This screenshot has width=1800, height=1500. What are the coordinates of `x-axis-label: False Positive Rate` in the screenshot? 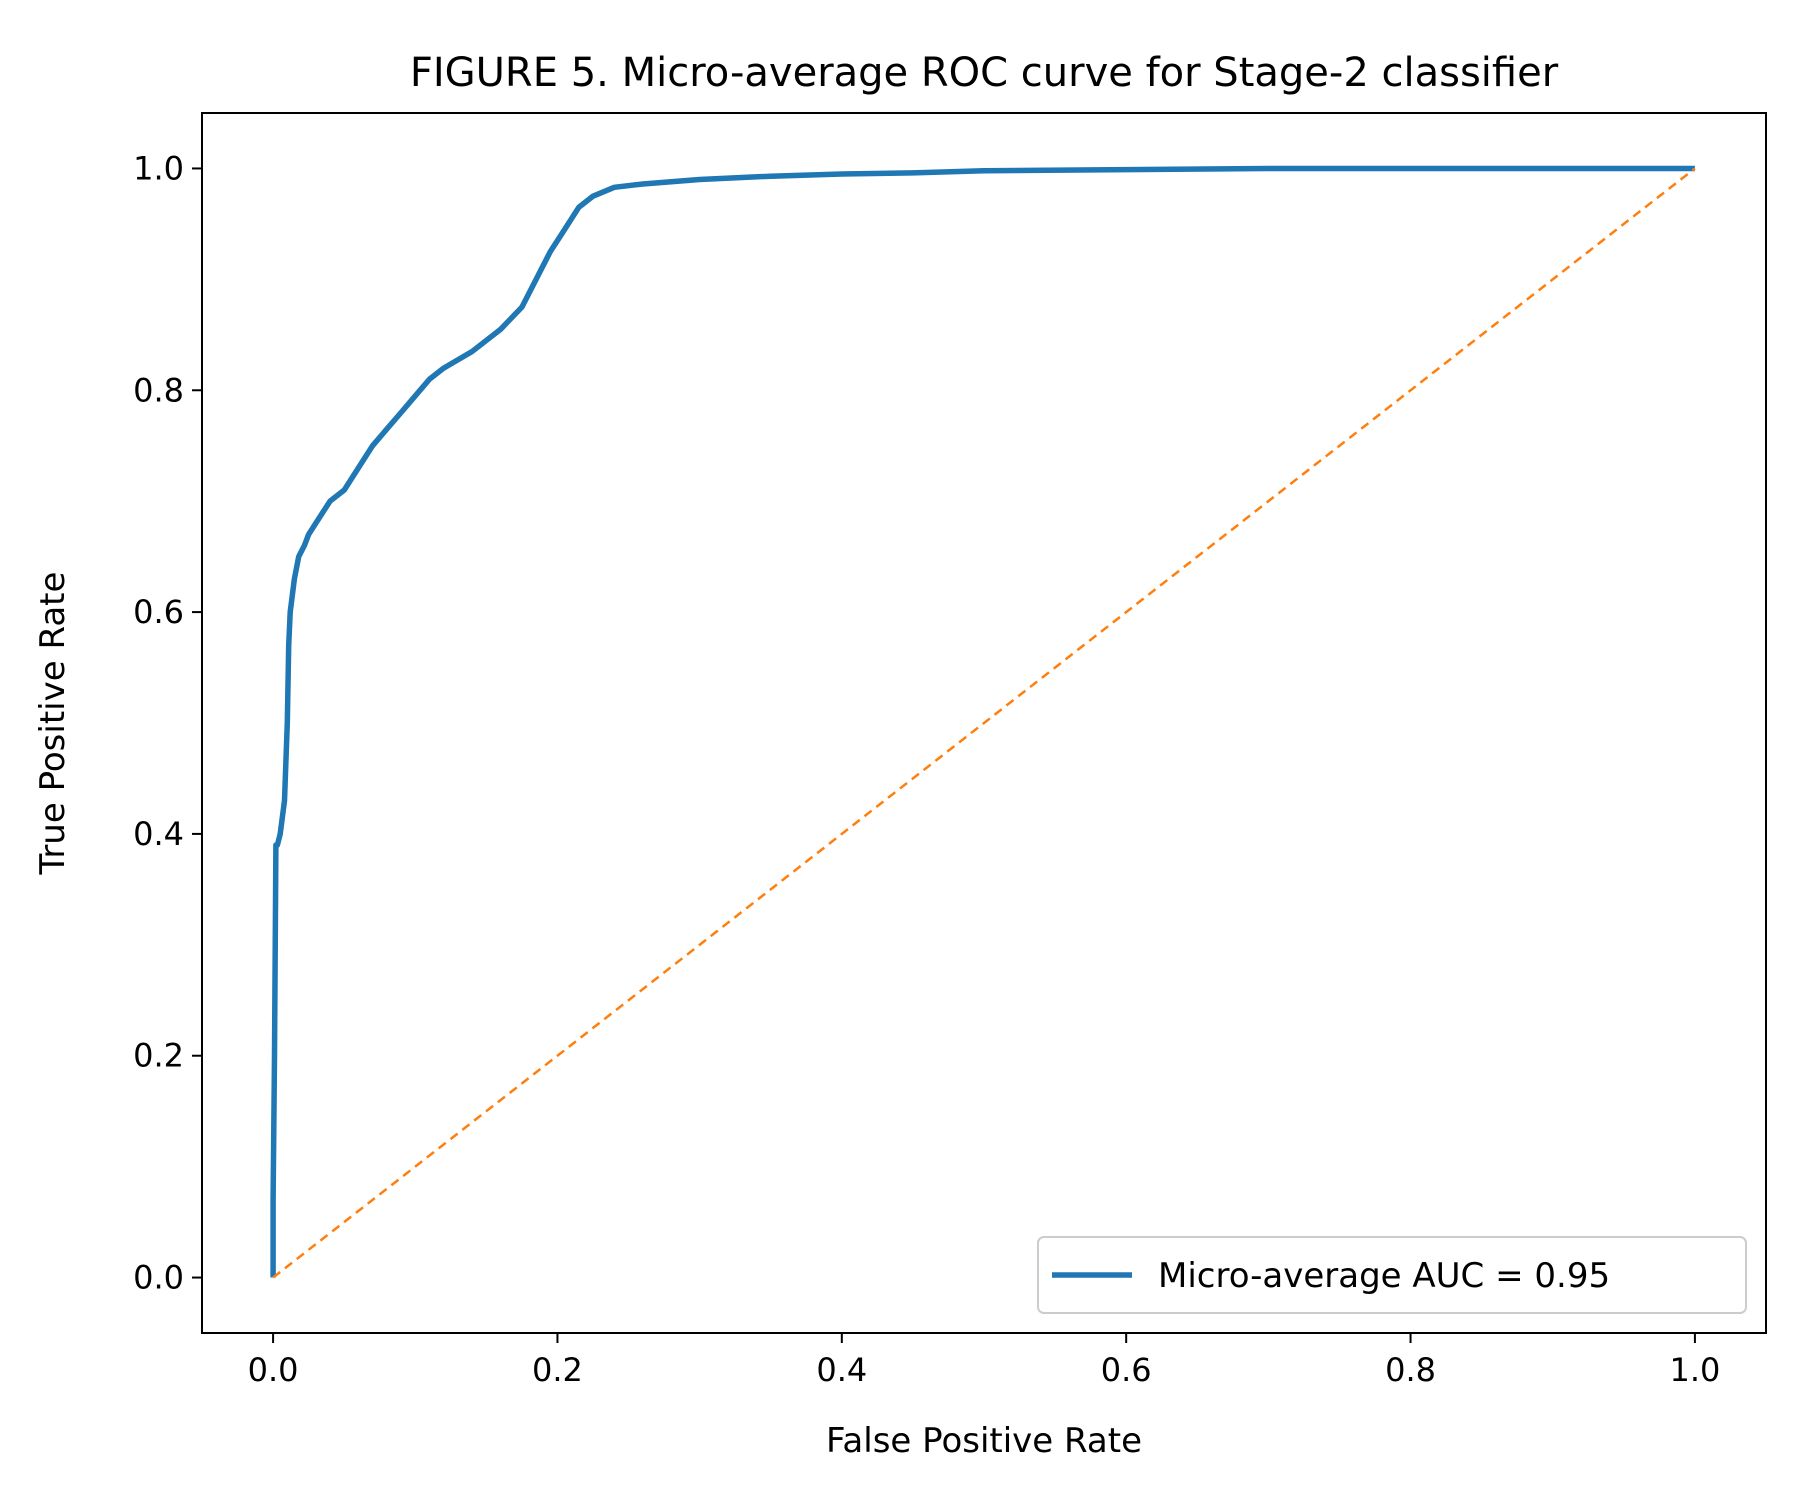 It's located at (984, 1441).